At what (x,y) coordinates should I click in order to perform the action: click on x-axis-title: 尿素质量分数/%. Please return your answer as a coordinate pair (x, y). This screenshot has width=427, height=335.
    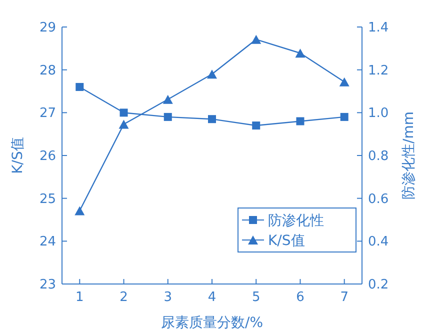
    Looking at the image, I should click on (212, 323).